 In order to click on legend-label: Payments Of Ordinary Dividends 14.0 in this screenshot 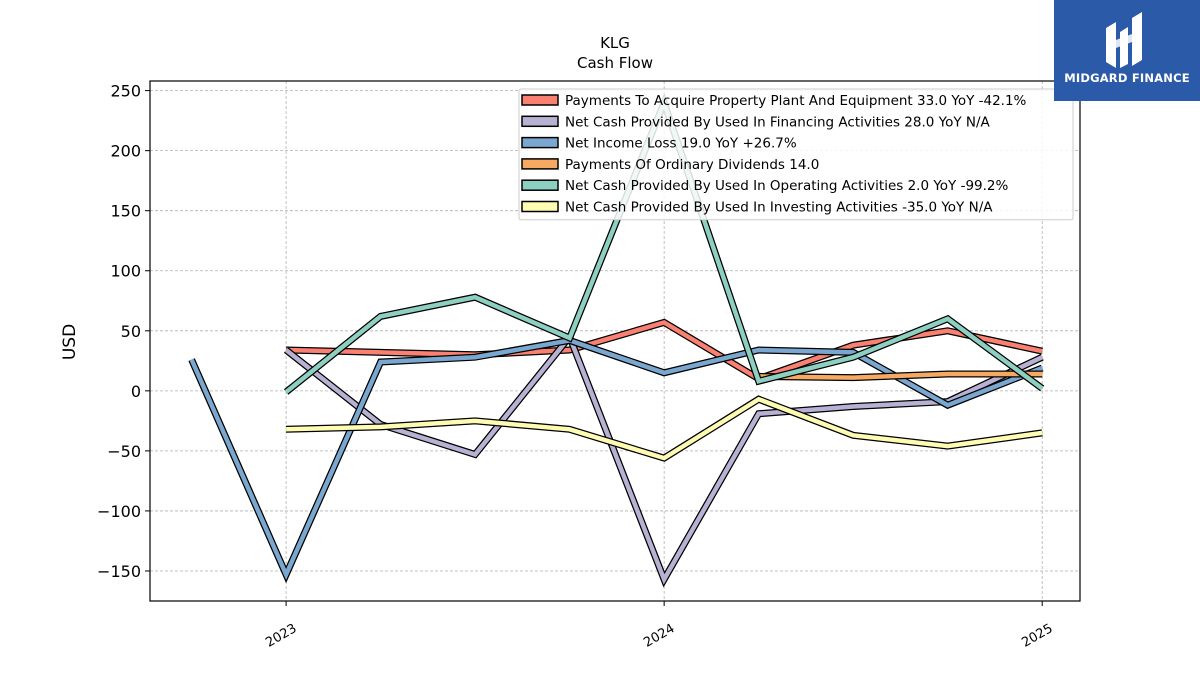, I will do `click(692, 165)`.